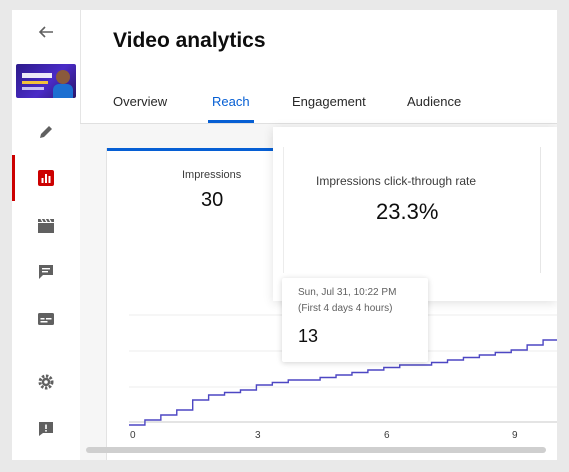 Image resolution: width=569 pixels, height=472 pixels. I want to click on horizontal-scrollbar, so click(321, 450).